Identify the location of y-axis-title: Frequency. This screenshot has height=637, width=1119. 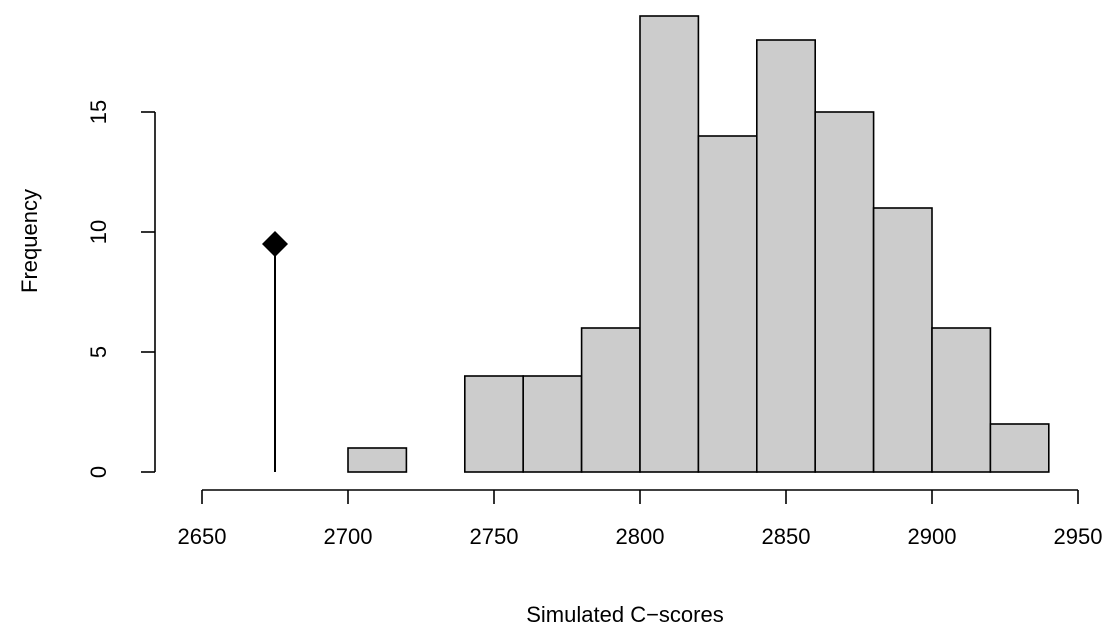
(29, 241).